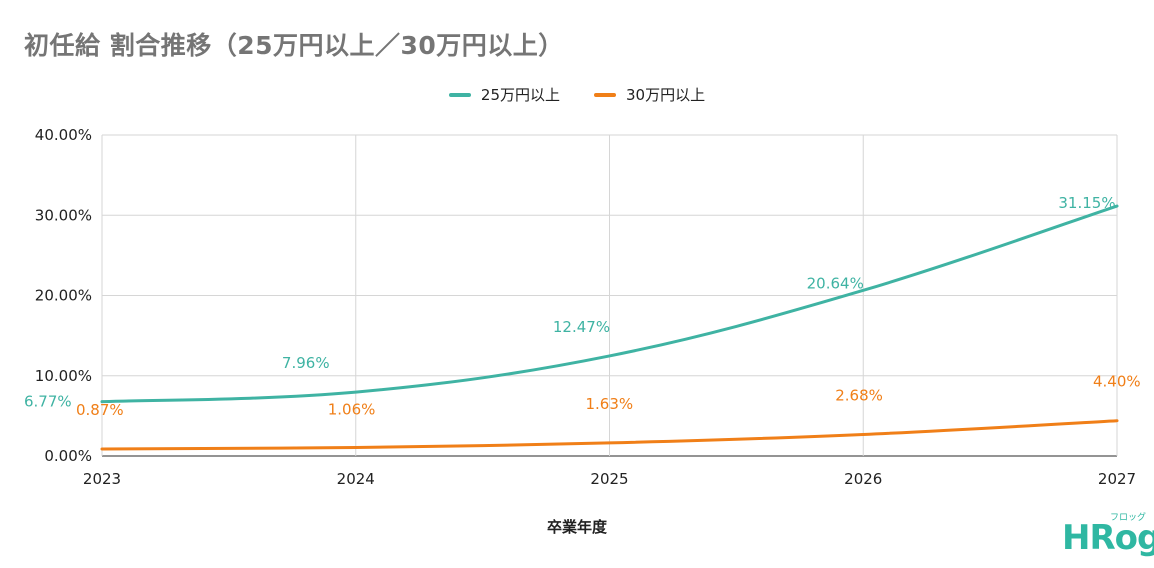  I want to click on data-label-series-2: 1.06%, so click(352, 409).